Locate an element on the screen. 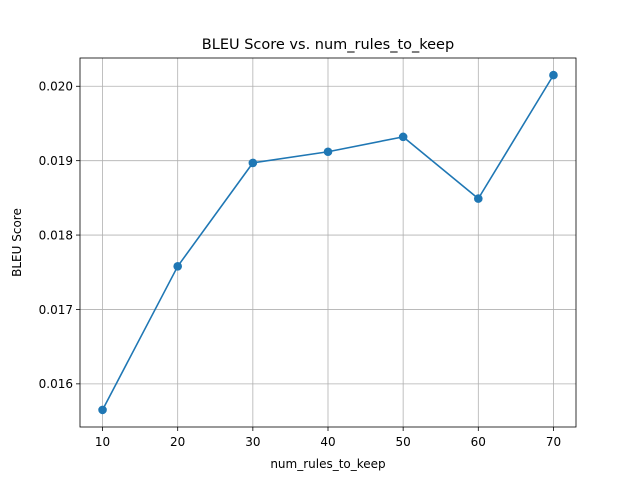  x-tick-label: 10 is located at coordinates (102, 442).